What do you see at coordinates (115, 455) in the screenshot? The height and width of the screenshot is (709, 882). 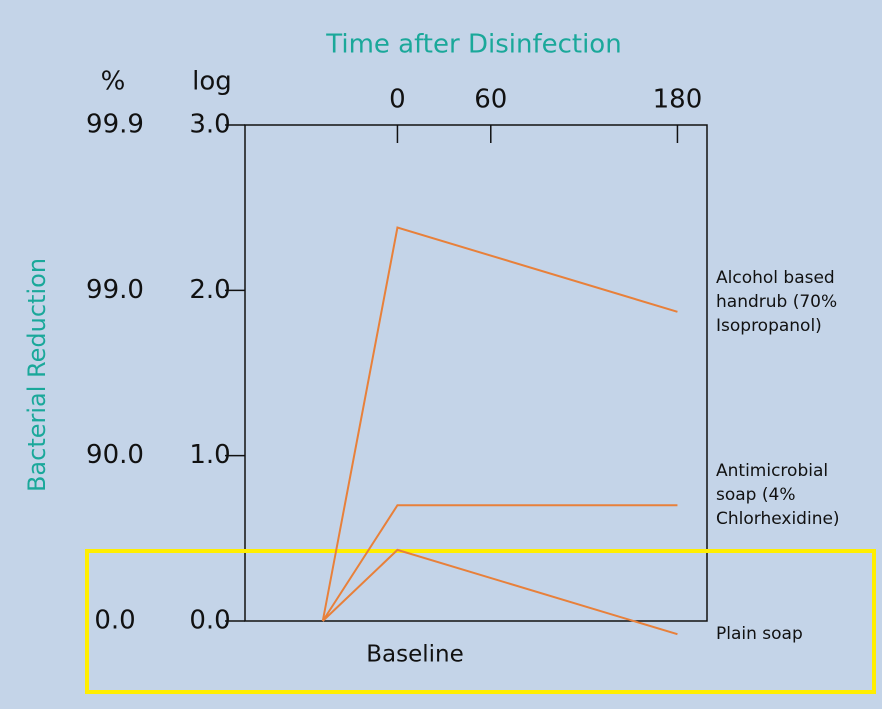 I see `pct-tick-label: 90.0` at bounding box center [115, 455].